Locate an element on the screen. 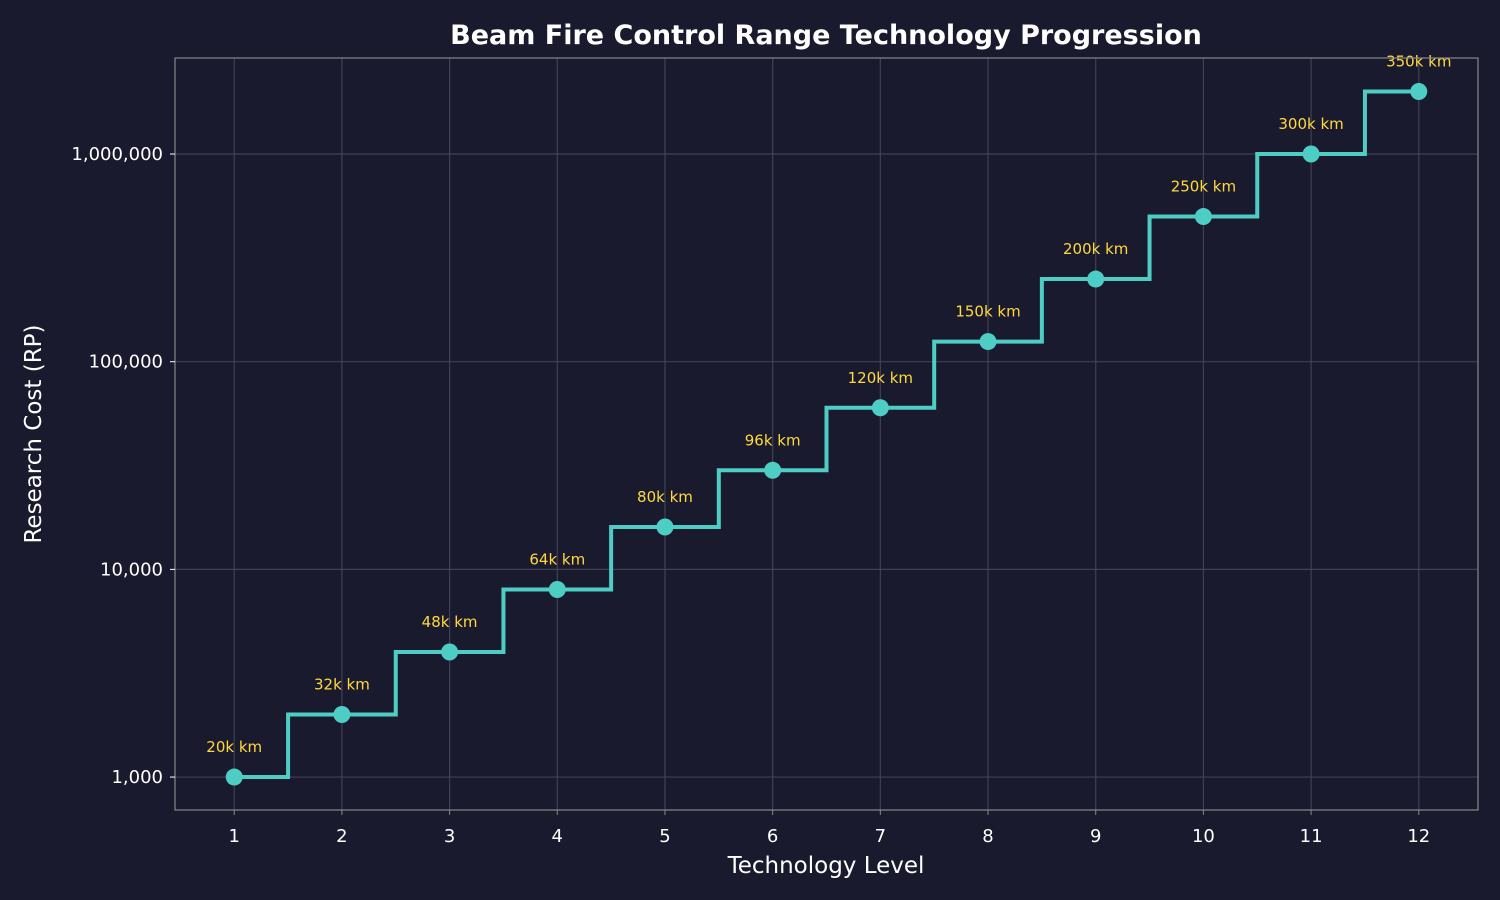 The width and height of the screenshot is (1500, 900). y-axis-label: Research Cost (RP) is located at coordinates (34, 433).